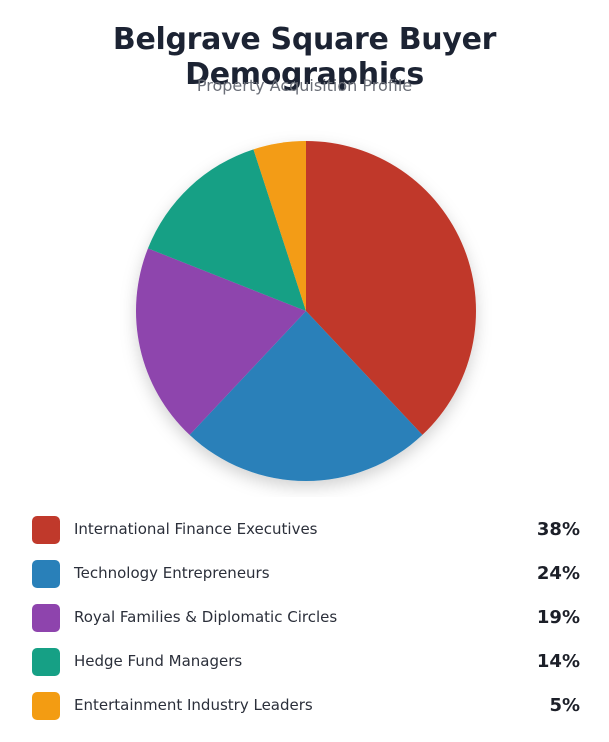  I want to click on legend-item: International Finance Executives 38%, so click(308, 530).